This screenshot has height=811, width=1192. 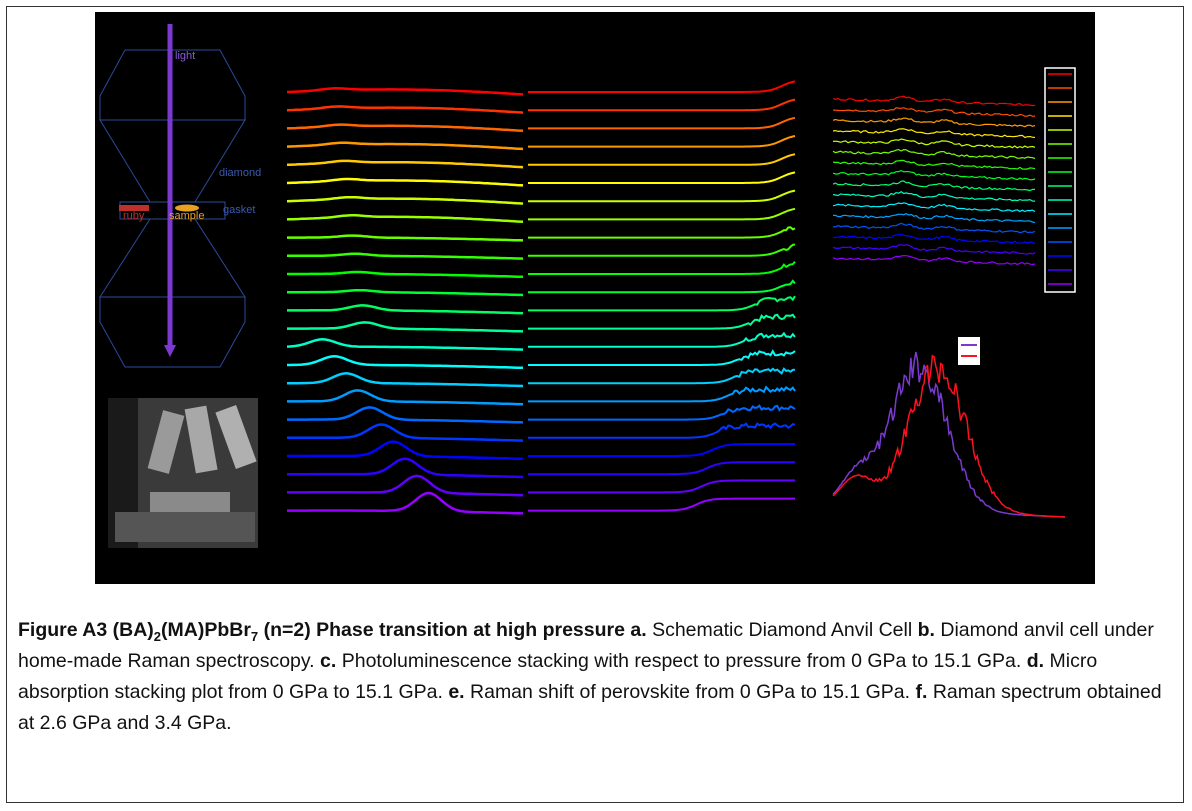 What do you see at coordinates (134, 208) in the screenshot?
I see `ruby` at bounding box center [134, 208].